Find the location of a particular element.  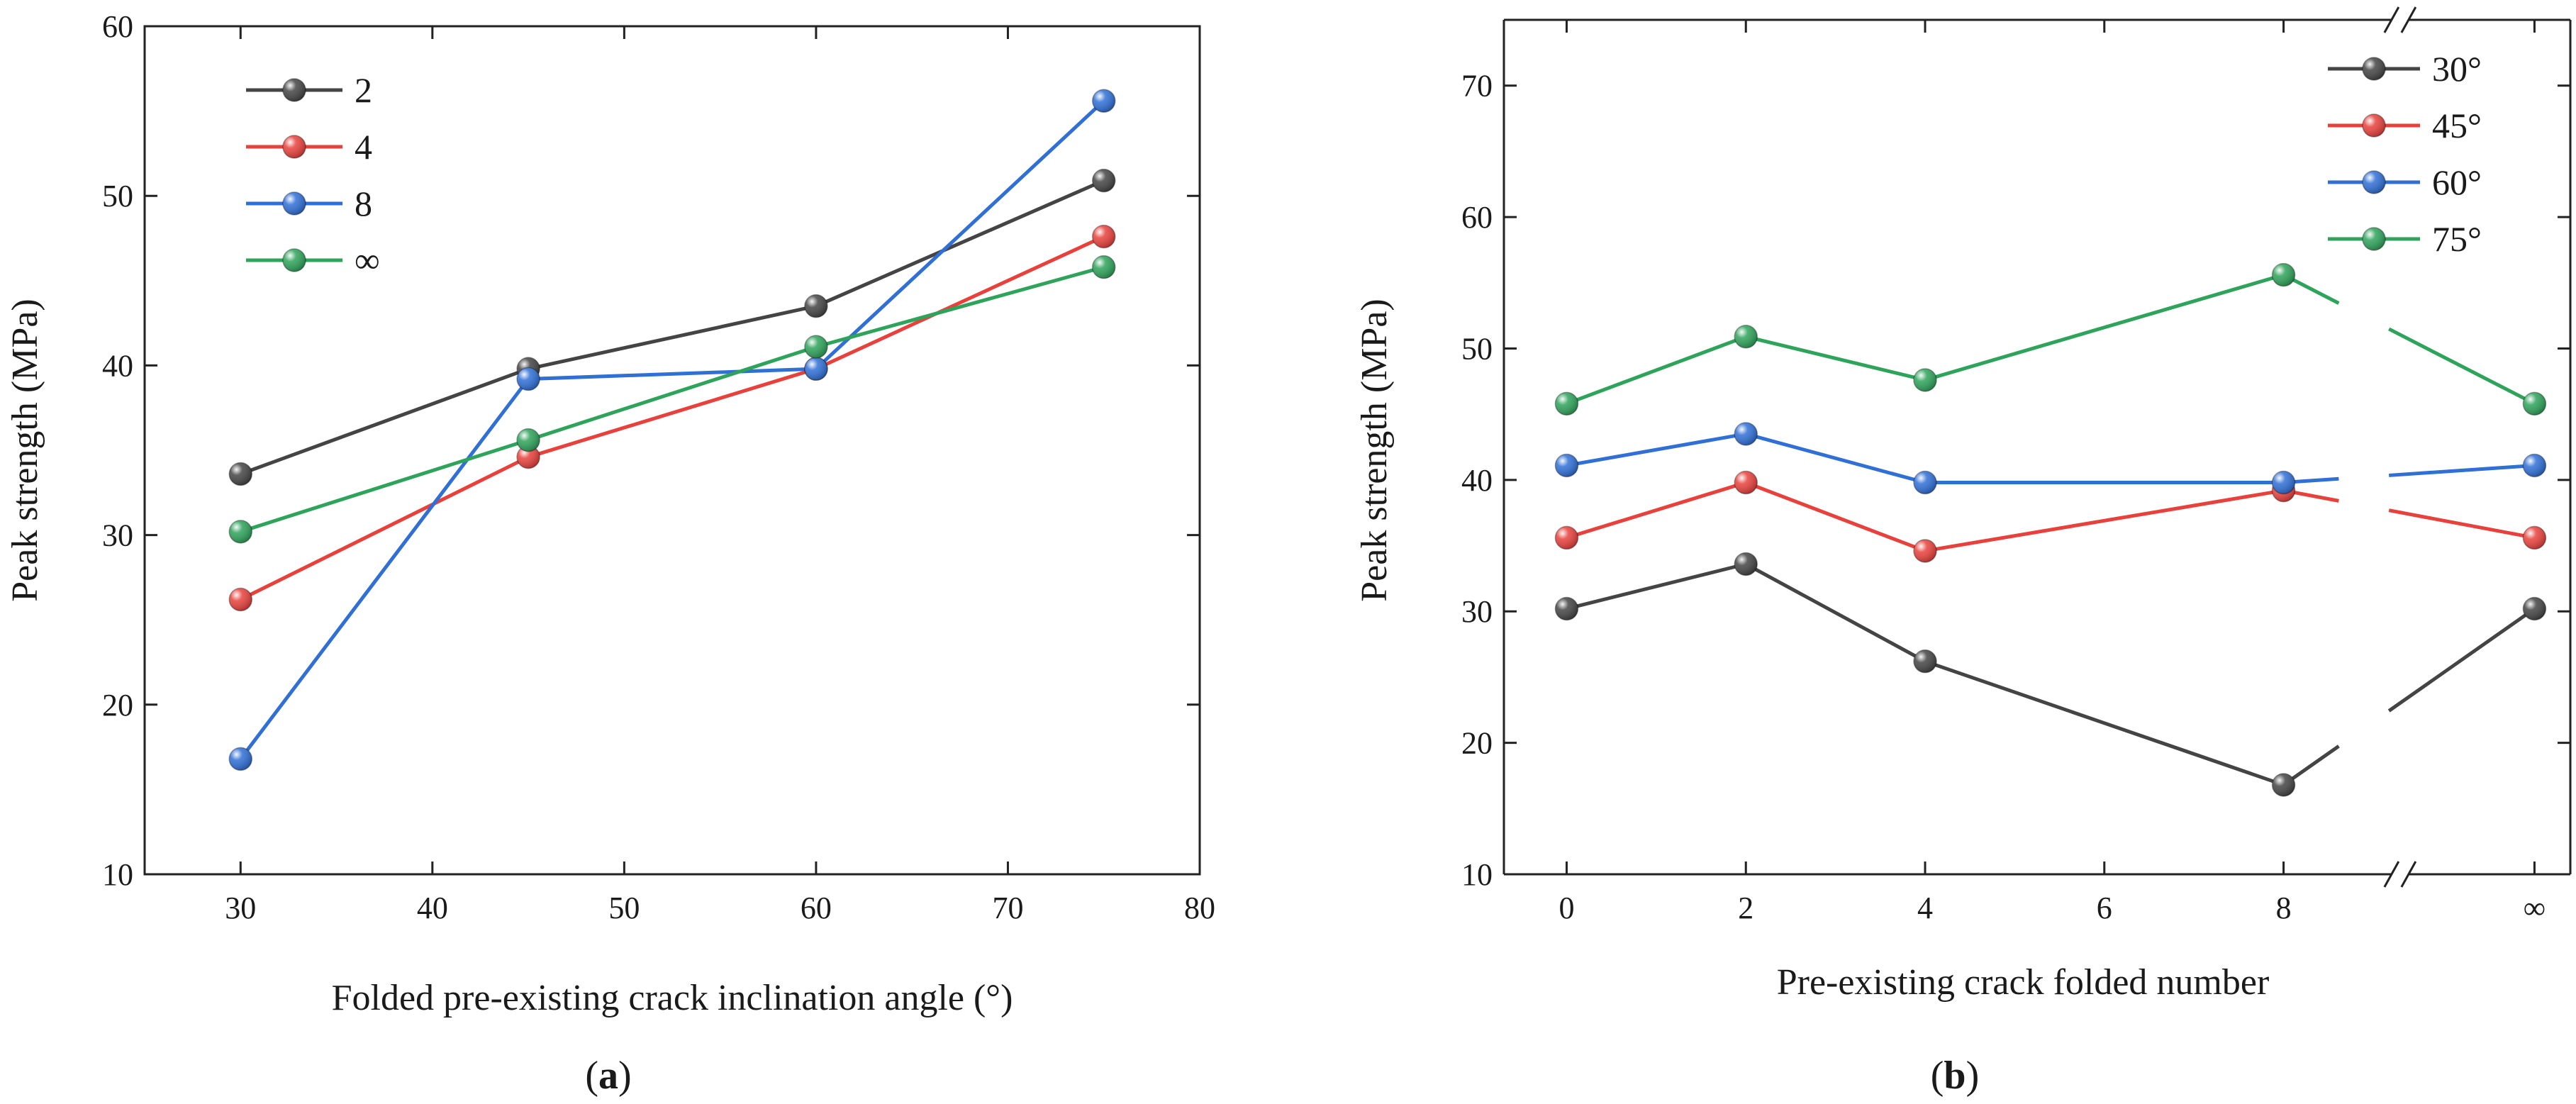

y-axis-label-b: Peak strength (MPa) is located at coordinates (1374, 450).